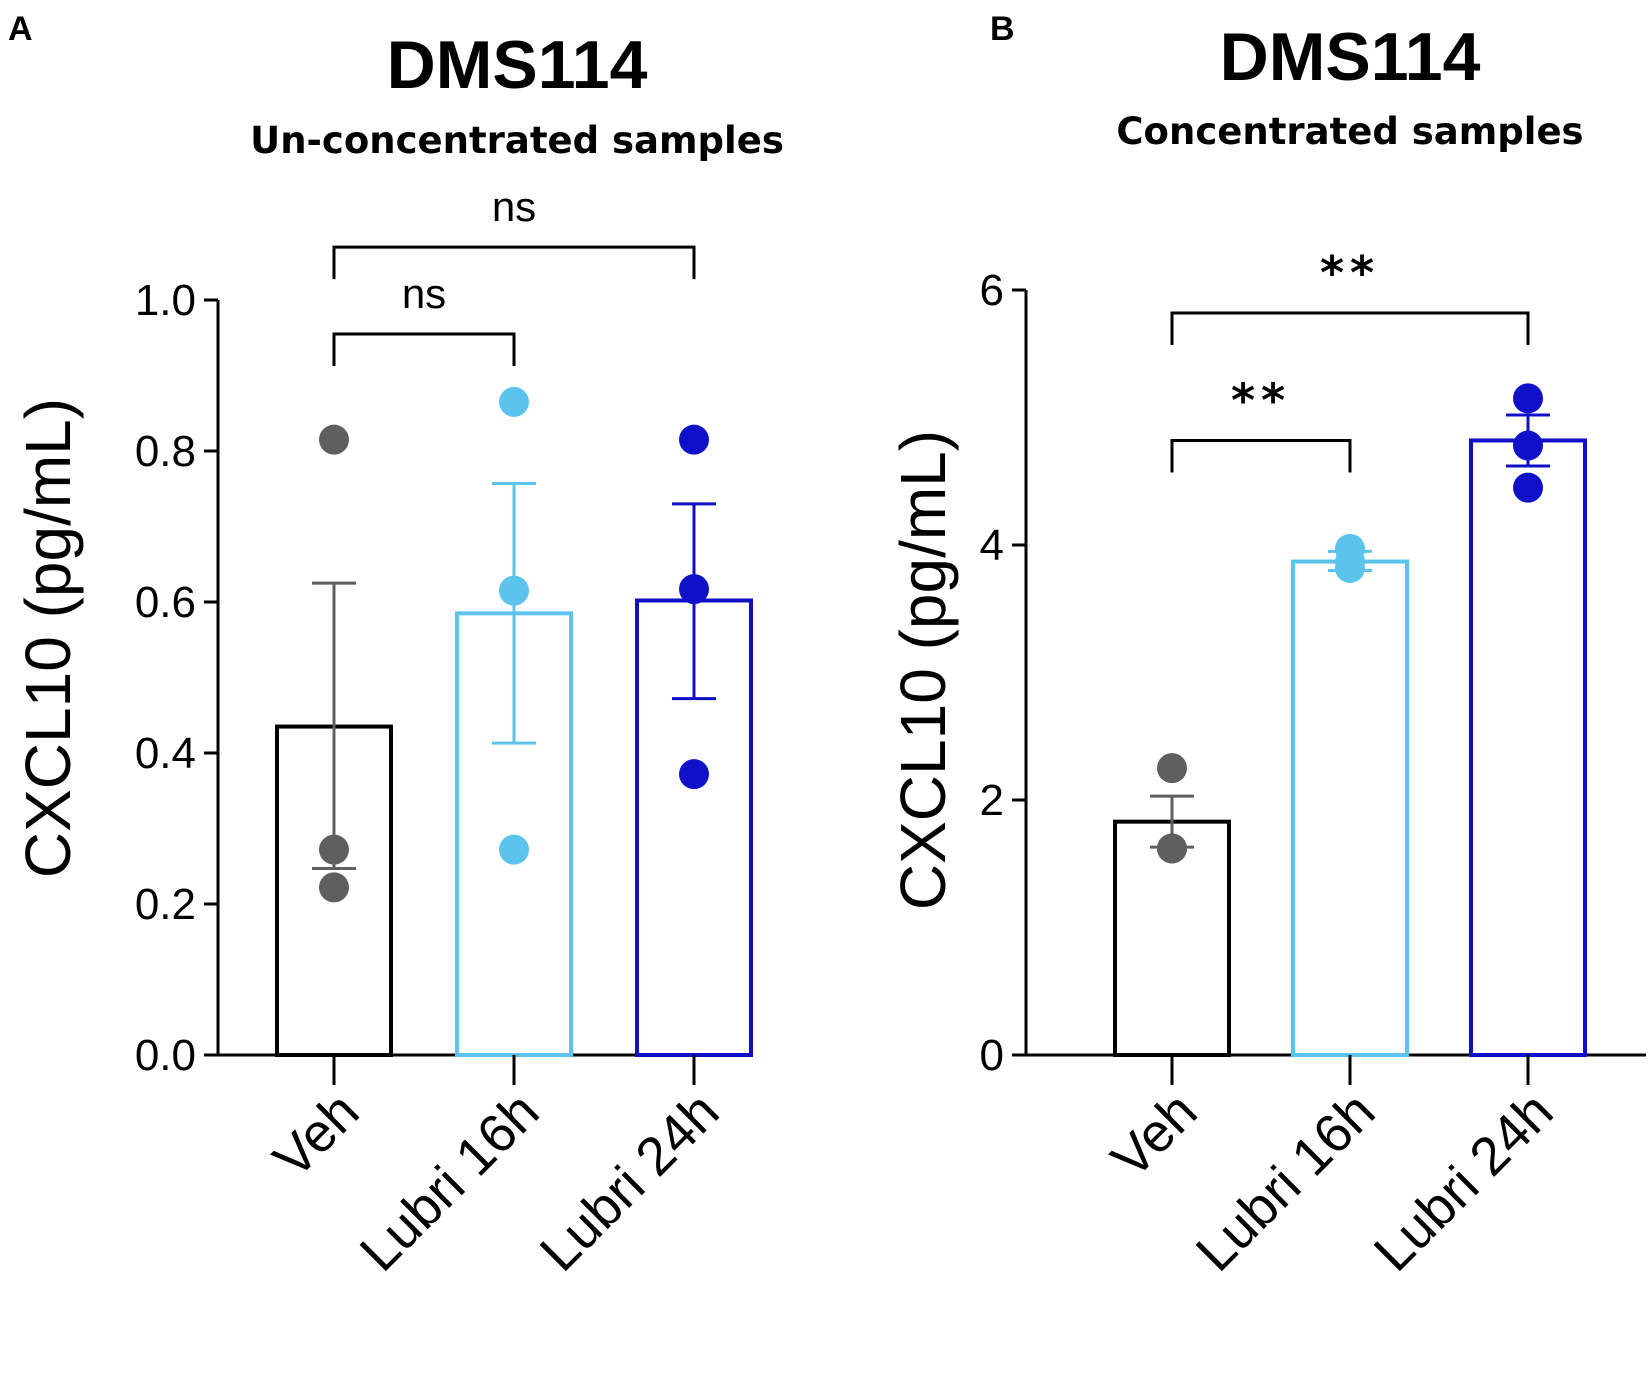 The width and height of the screenshot is (1652, 1376). What do you see at coordinates (923, 670) in the screenshot?
I see `panel-b-ylabel: CXCL10 (pg/mL)` at bounding box center [923, 670].